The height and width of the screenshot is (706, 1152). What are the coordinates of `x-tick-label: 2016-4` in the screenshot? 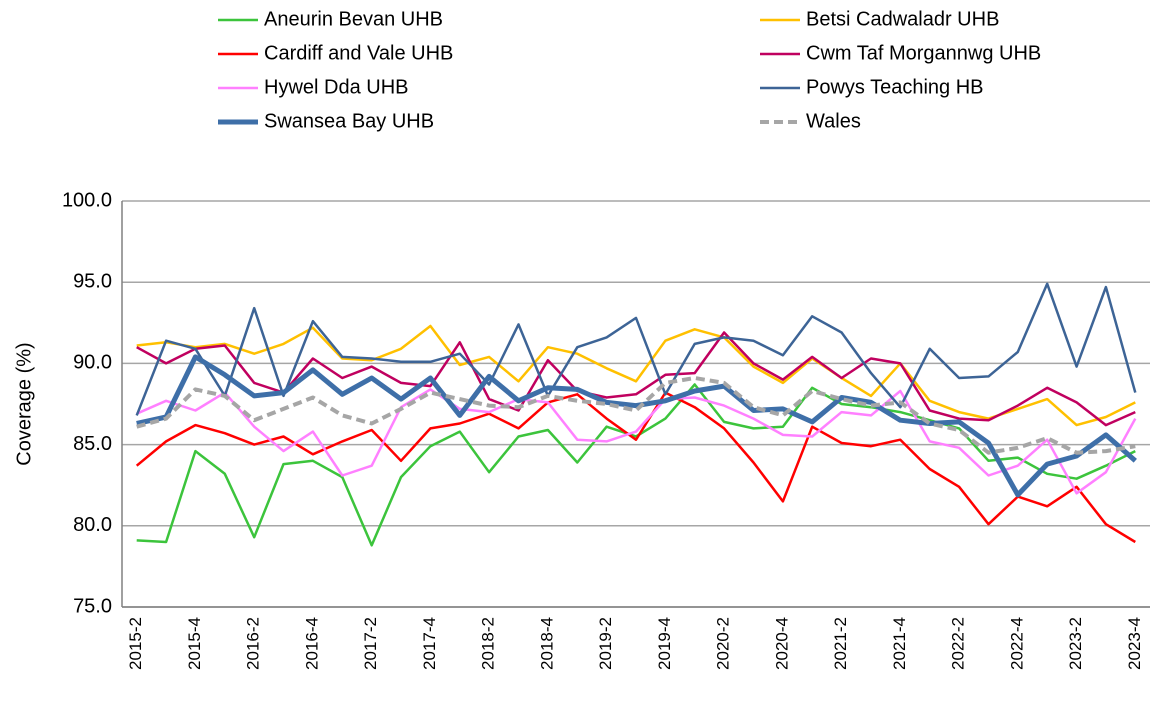 It's located at (311, 643).